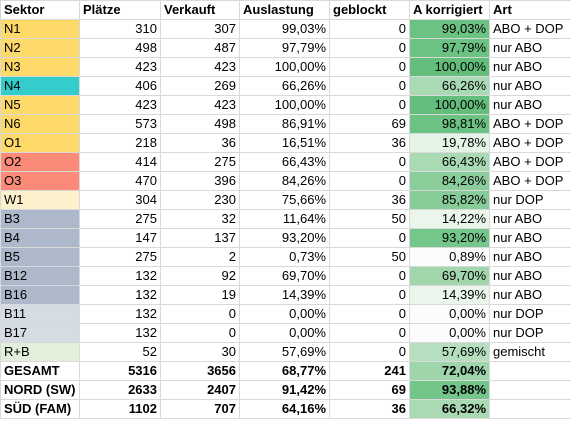 The width and height of the screenshot is (571, 426). I want to click on cell-a-korrigiert: 97,79%, so click(449, 48).